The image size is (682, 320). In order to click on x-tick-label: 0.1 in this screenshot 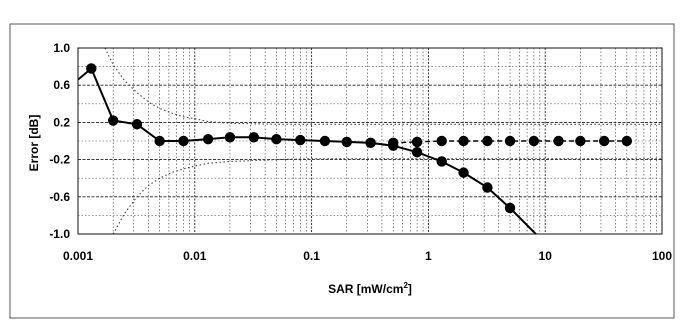, I will do `click(311, 256)`.